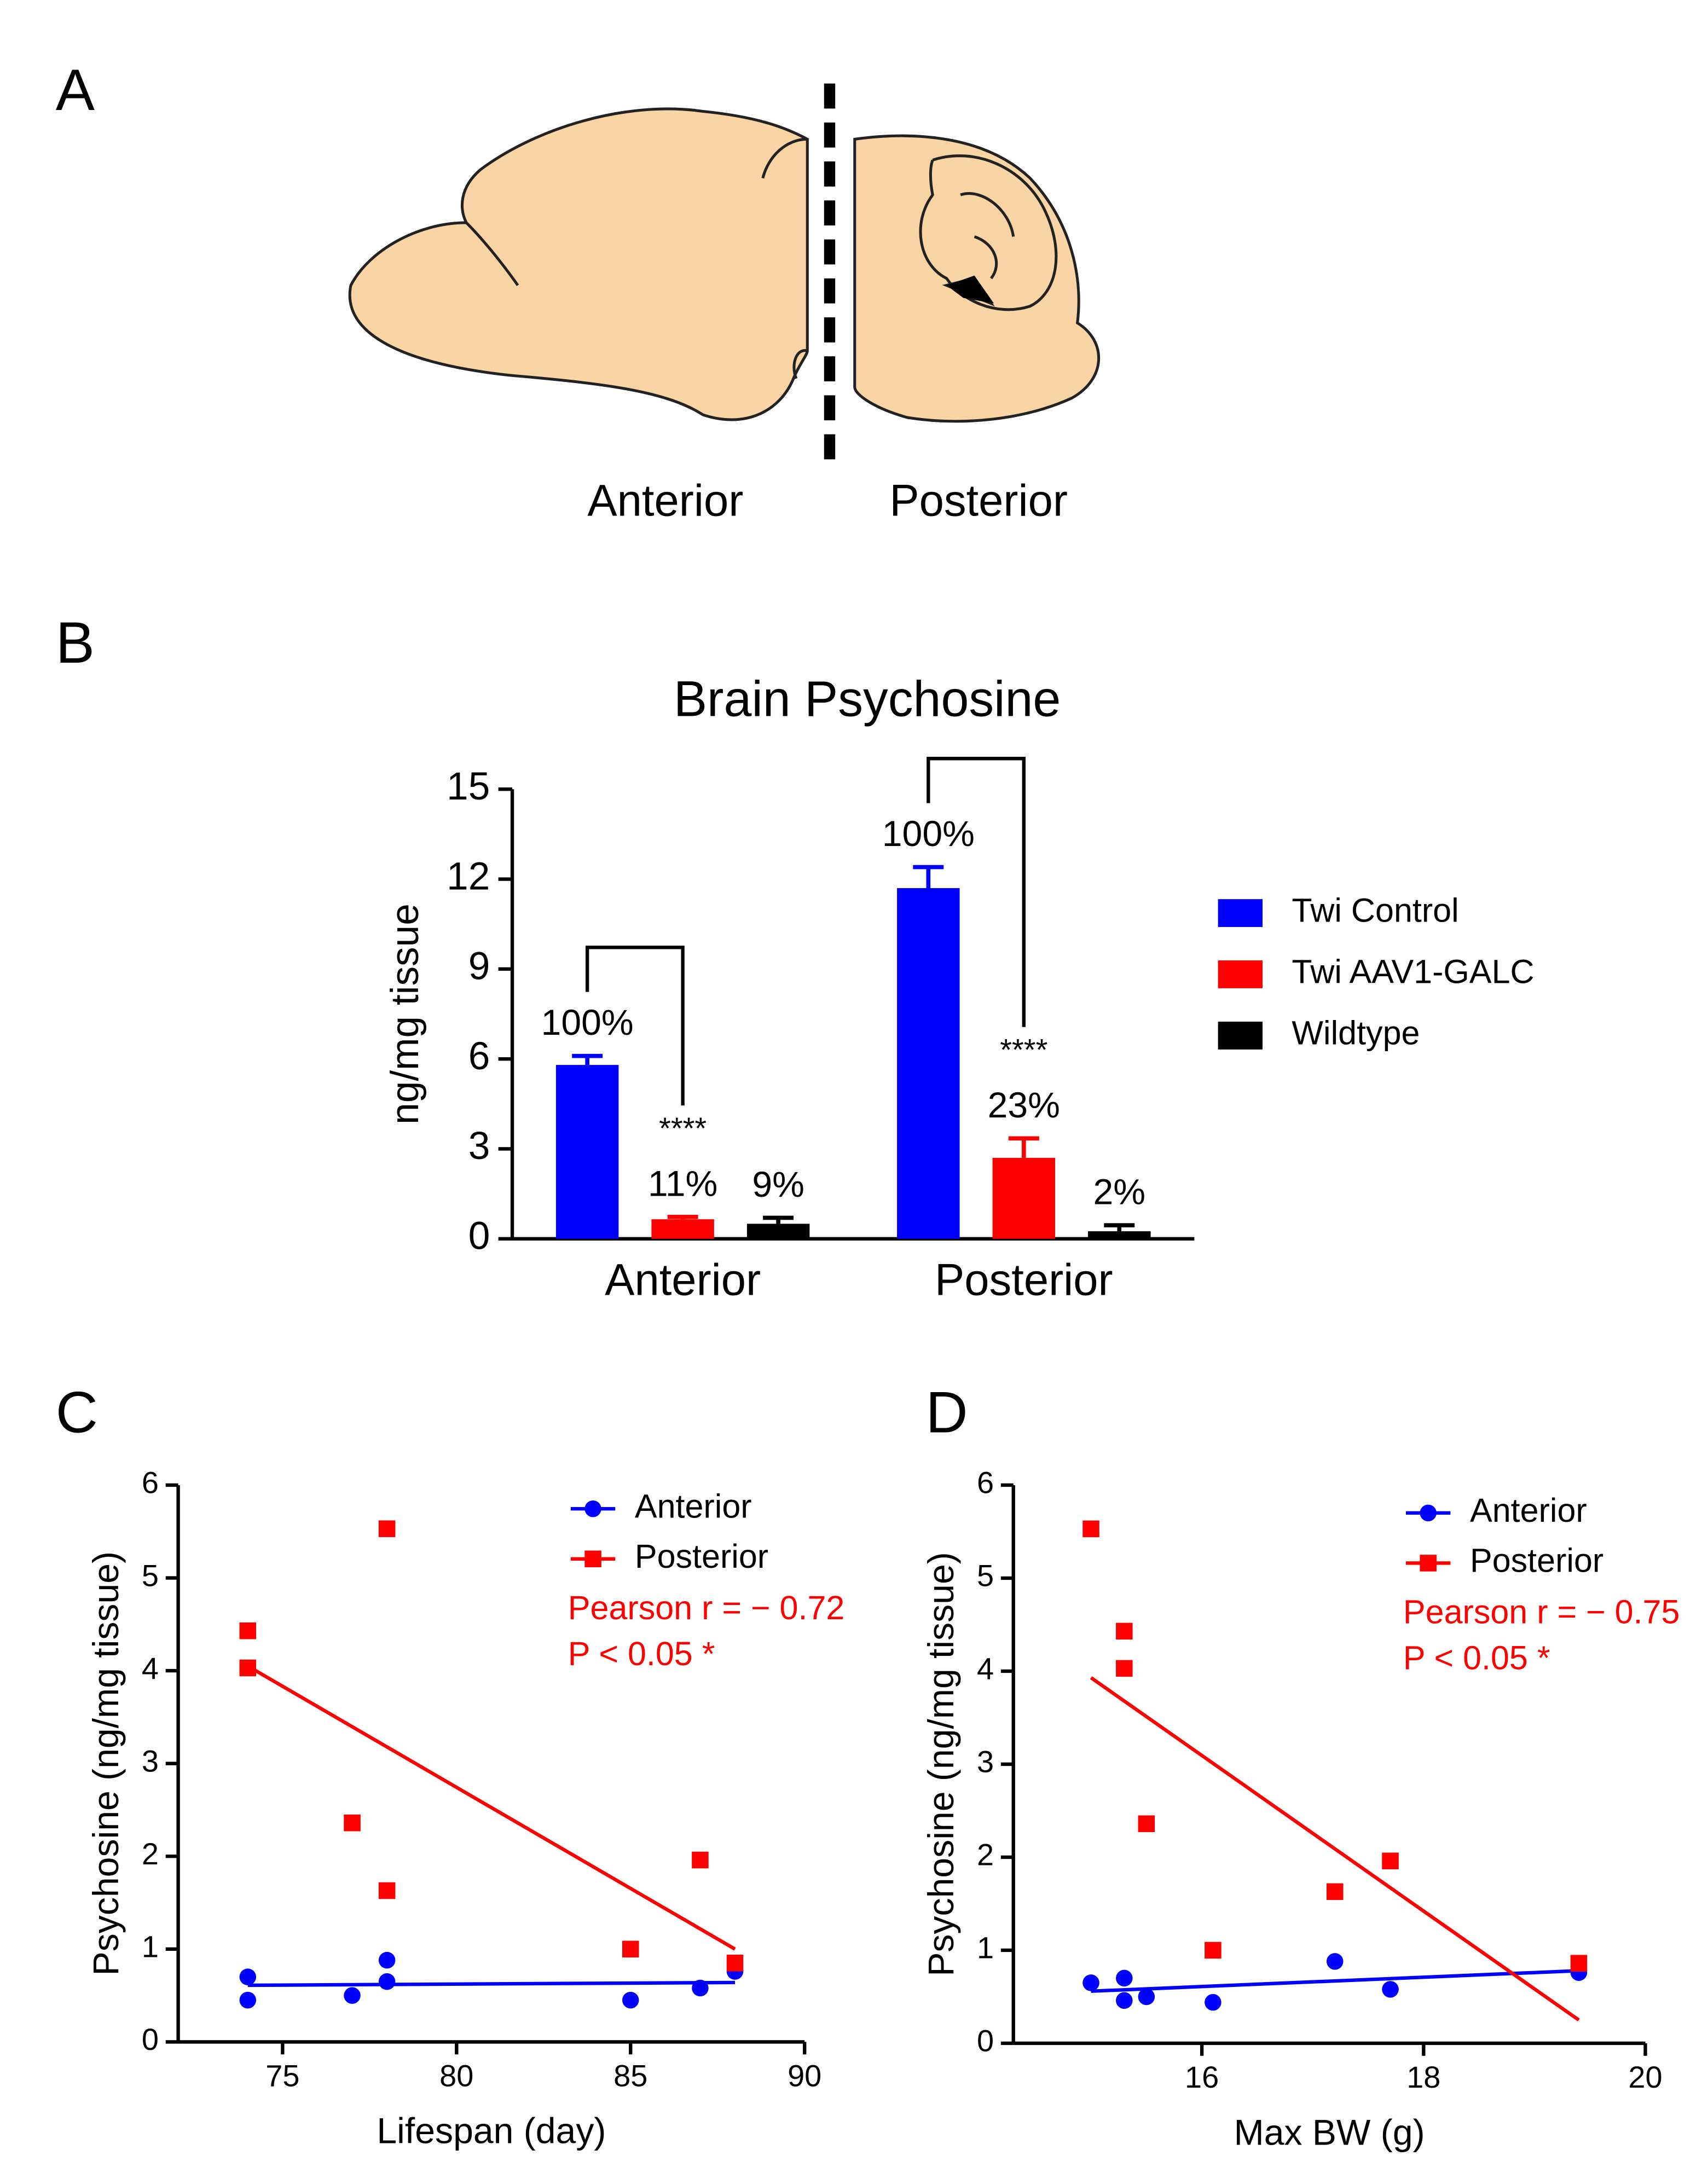 Image resolution: width=1708 pixels, height=2173 pixels. What do you see at coordinates (406, 1014) in the screenshot?
I see `y-axis-label: ng/mg tissue` at bounding box center [406, 1014].